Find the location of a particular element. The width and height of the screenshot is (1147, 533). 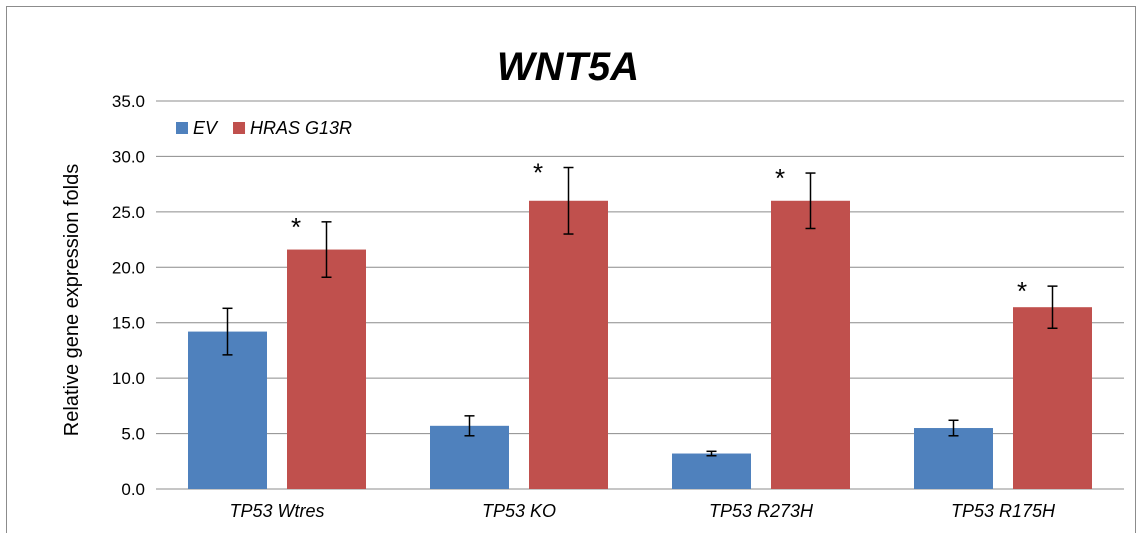

y-tick-label: 30.0 is located at coordinates (128, 156).